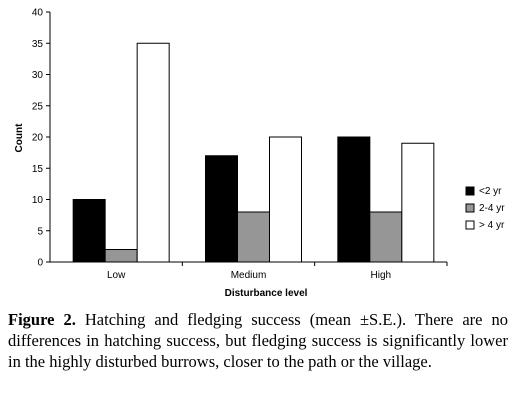  What do you see at coordinates (38, 169) in the screenshot?
I see `y-tick-label: 15` at bounding box center [38, 169].